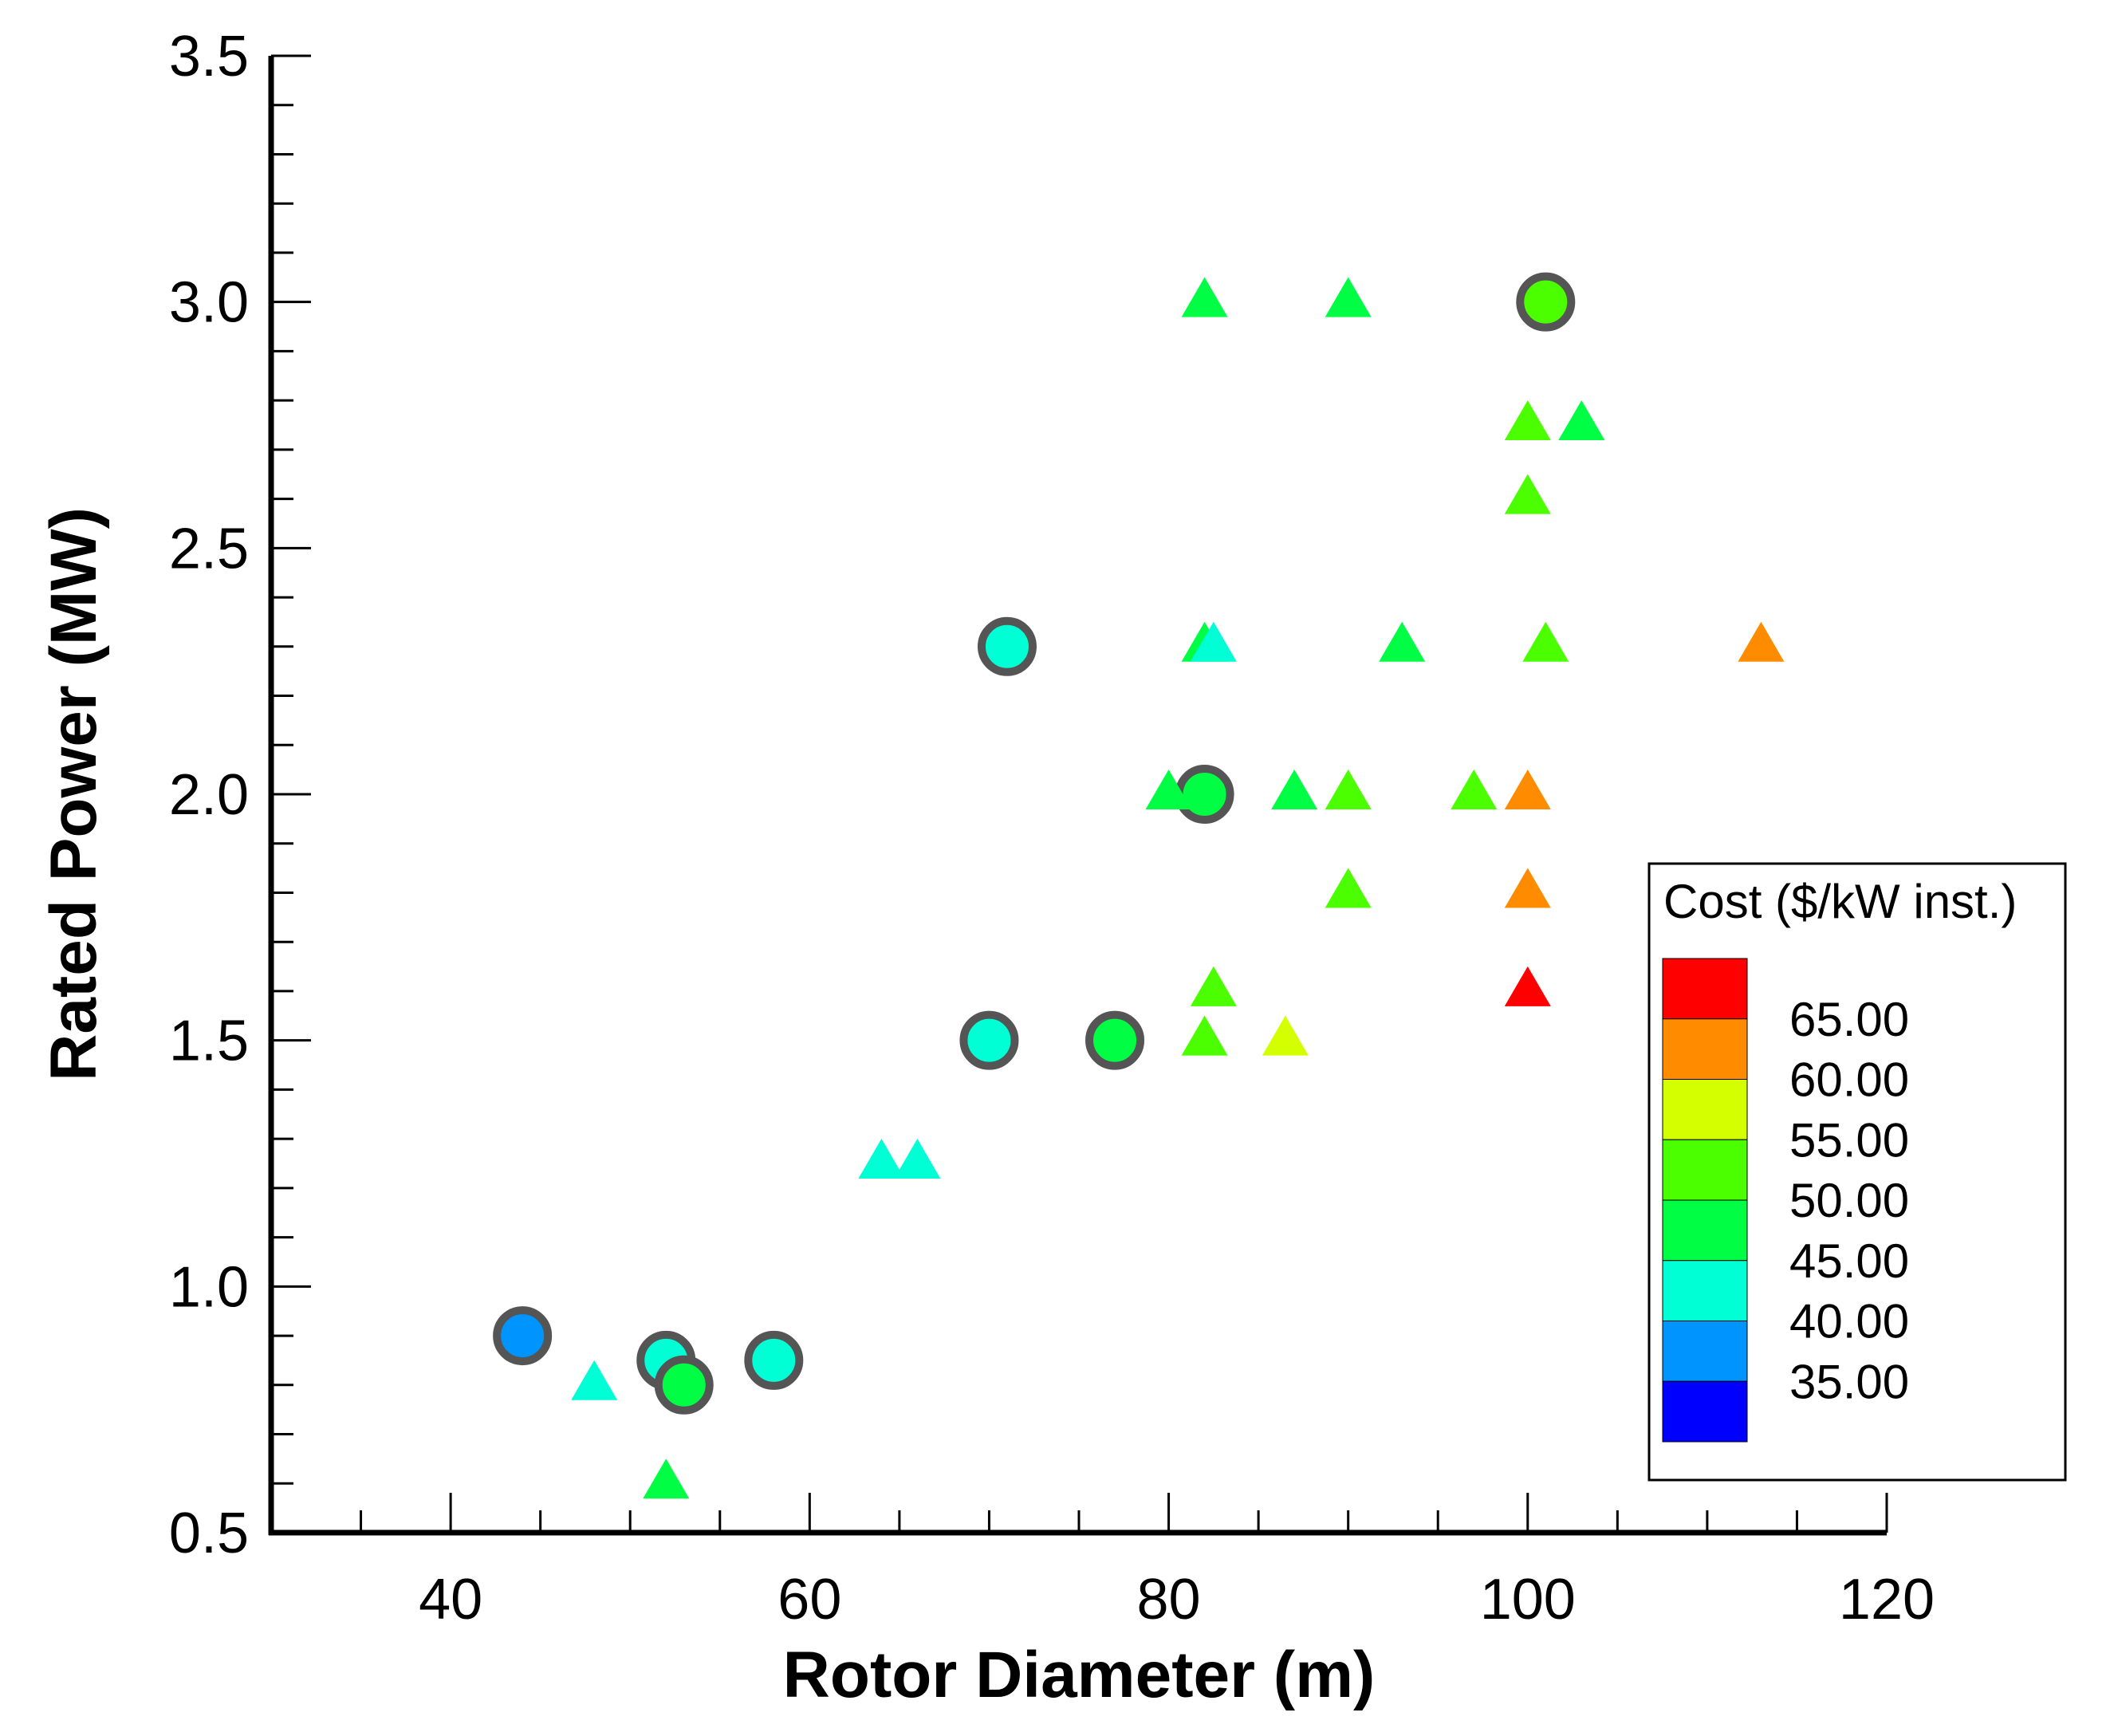  Describe the element at coordinates (1079, 1675) in the screenshot. I see `x-axis-title: Rotor Diameter (m)` at that location.